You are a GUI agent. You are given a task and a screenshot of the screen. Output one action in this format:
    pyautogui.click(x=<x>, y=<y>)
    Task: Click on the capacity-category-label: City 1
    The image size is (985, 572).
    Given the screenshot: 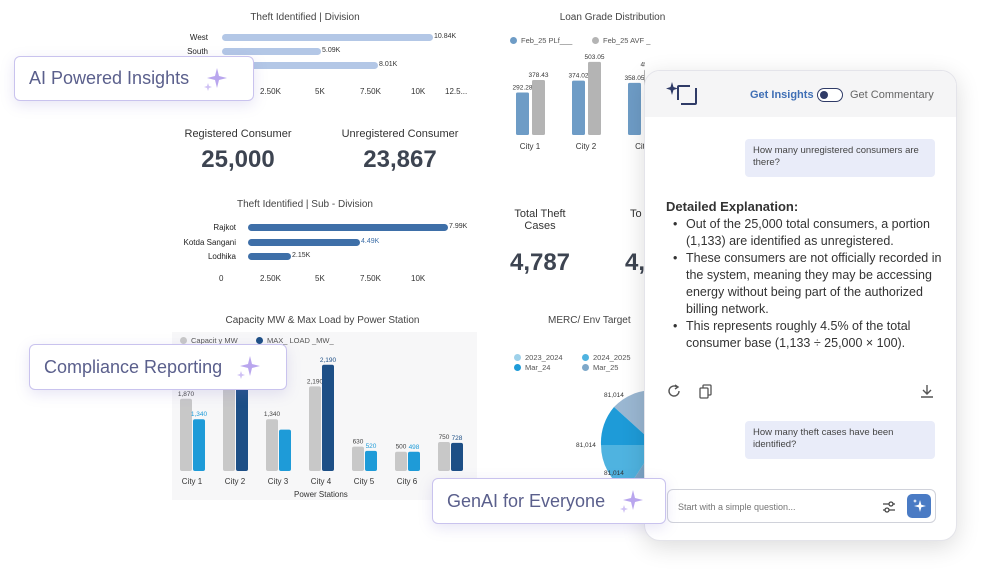 What is the action you would take?
    pyautogui.click(x=192, y=481)
    